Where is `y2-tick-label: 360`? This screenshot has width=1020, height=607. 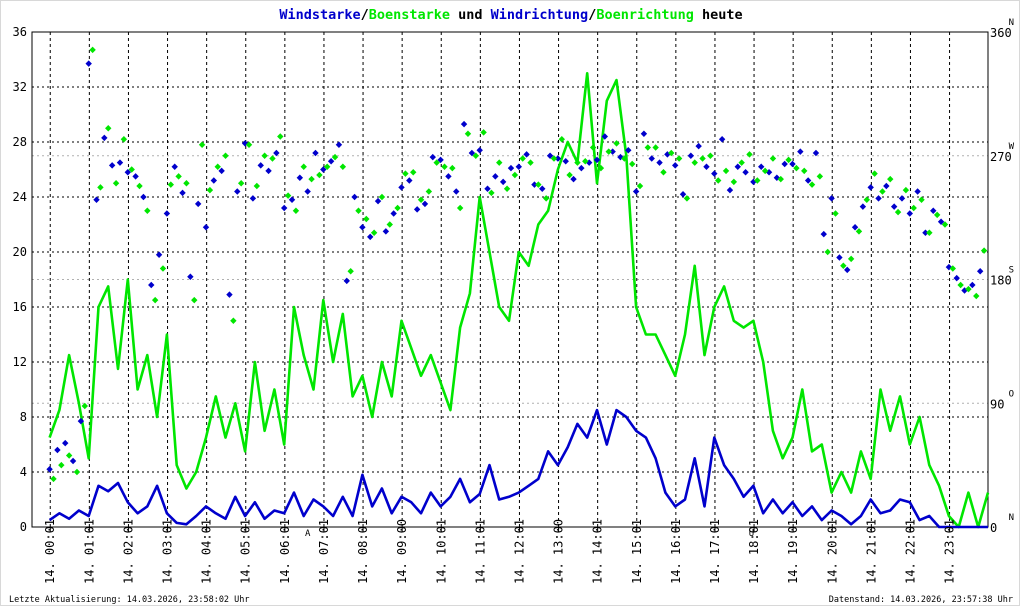 y2-tick-label: 360 is located at coordinates (1001, 33).